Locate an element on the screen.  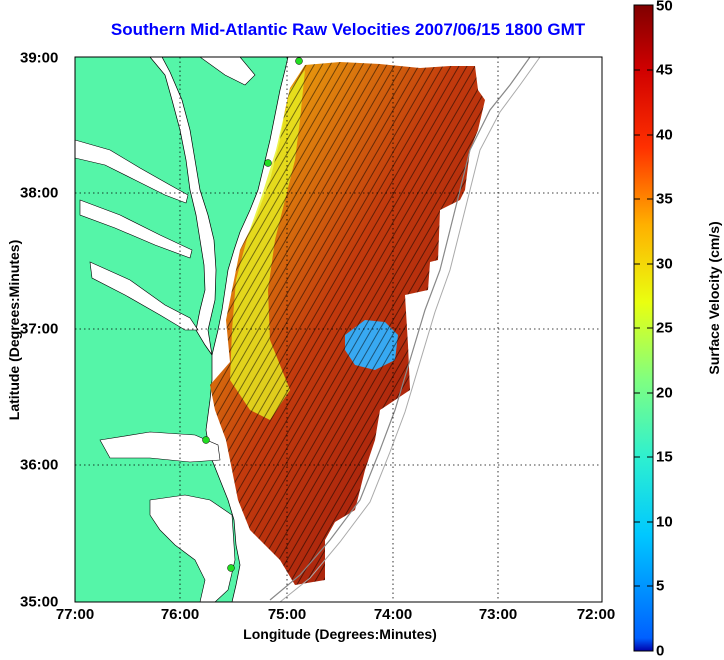
colorbar-tick-label: 15 is located at coordinates (664, 457).